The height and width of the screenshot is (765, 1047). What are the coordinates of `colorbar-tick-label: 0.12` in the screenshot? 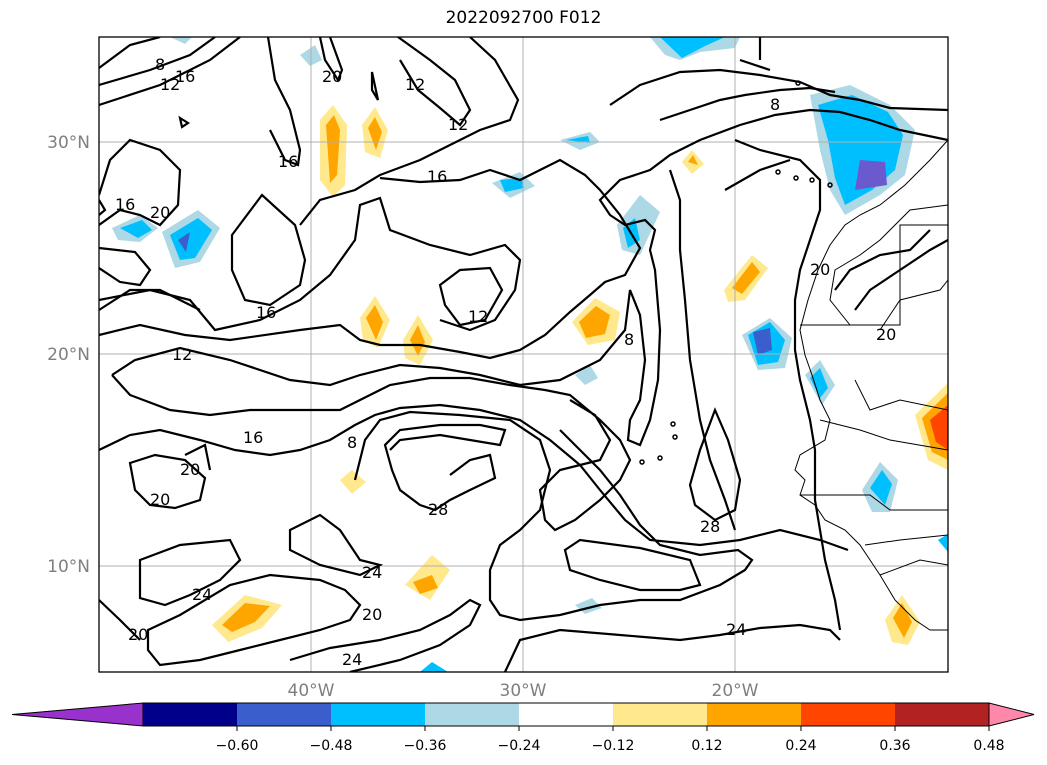 It's located at (706, 746).